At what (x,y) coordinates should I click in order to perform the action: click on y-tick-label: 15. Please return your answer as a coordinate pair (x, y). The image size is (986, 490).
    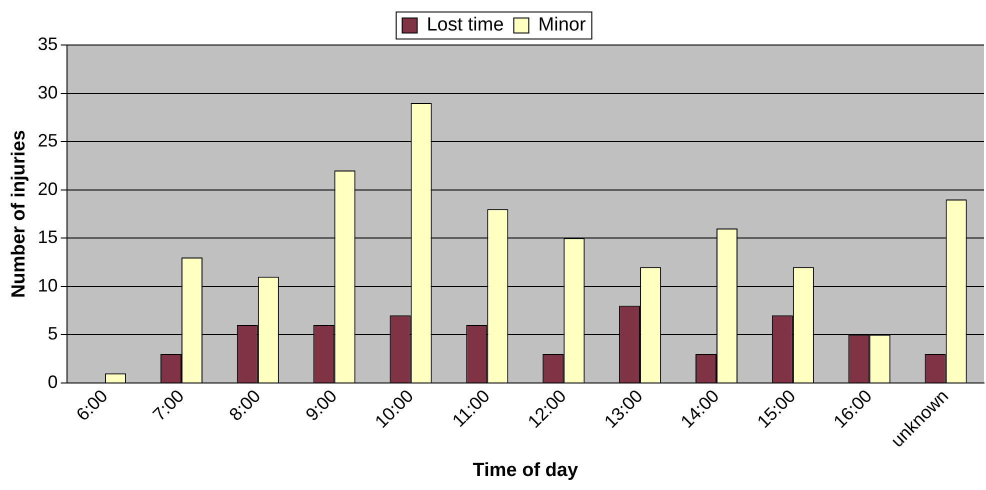
    Looking at the image, I should click on (48, 237).